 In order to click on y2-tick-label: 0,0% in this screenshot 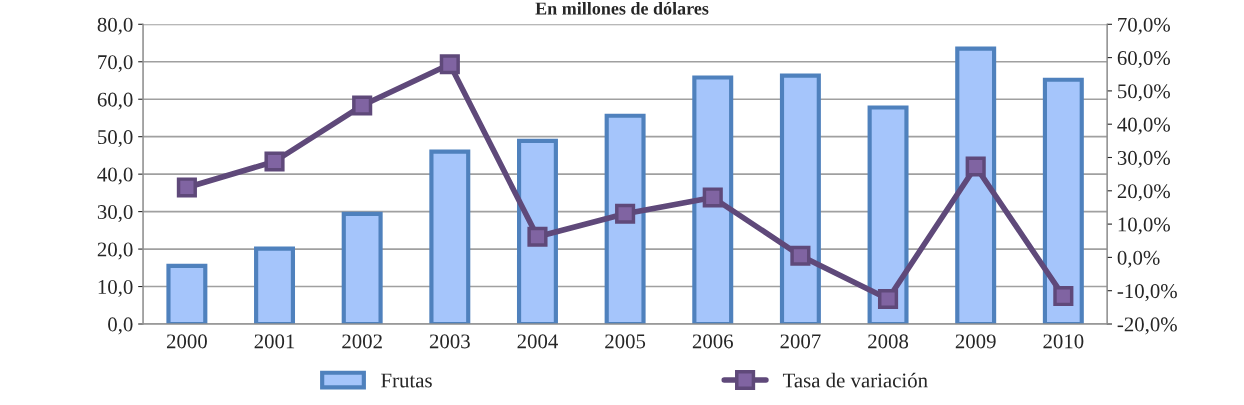, I will do `click(1138, 259)`.